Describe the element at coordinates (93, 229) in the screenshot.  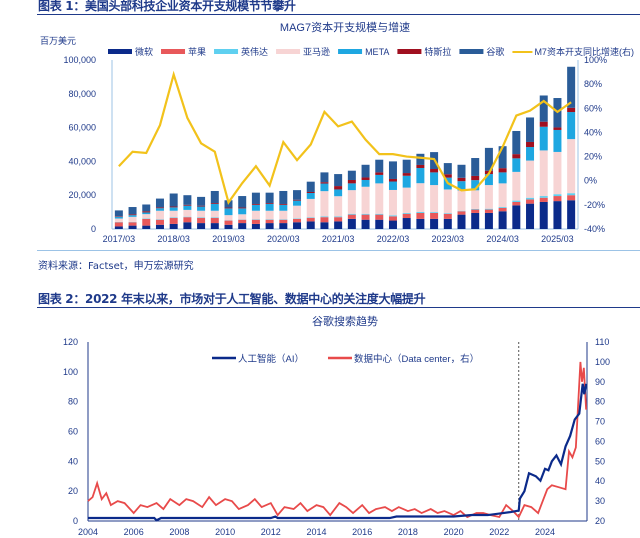
I see `chart1-ytick: 0` at that location.